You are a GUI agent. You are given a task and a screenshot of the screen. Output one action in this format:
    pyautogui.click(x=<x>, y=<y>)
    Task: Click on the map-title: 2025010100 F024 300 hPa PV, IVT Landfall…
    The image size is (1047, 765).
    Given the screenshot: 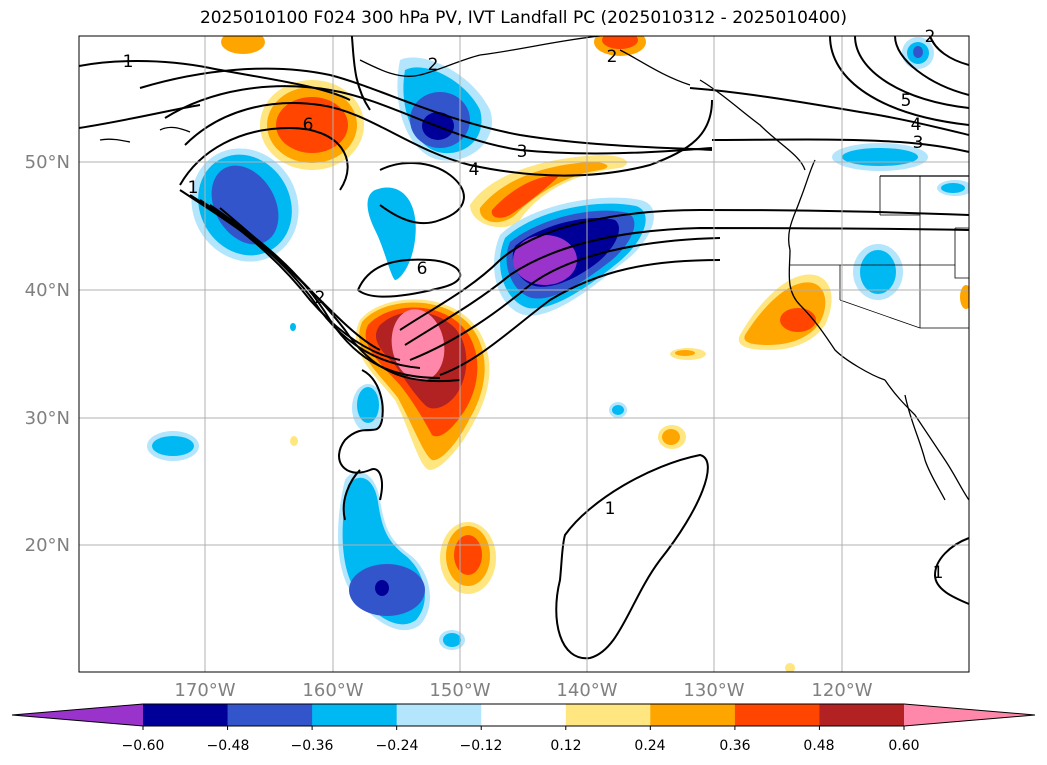 What is the action you would take?
    pyautogui.click(x=523, y=18)
    